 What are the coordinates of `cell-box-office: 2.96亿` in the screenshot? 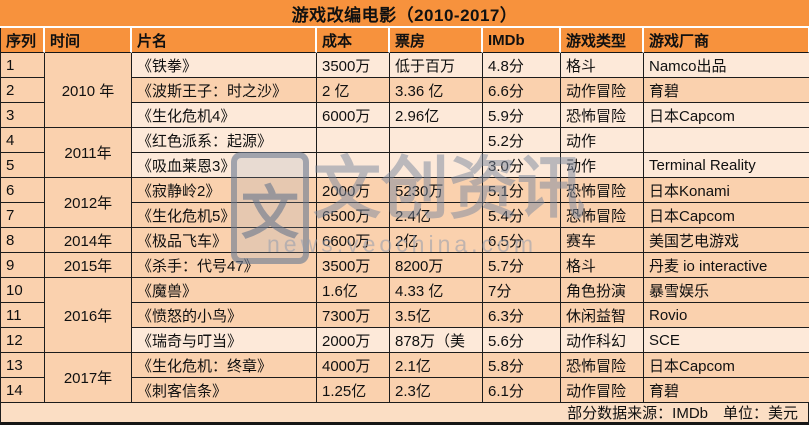 It's located at (436, 115).